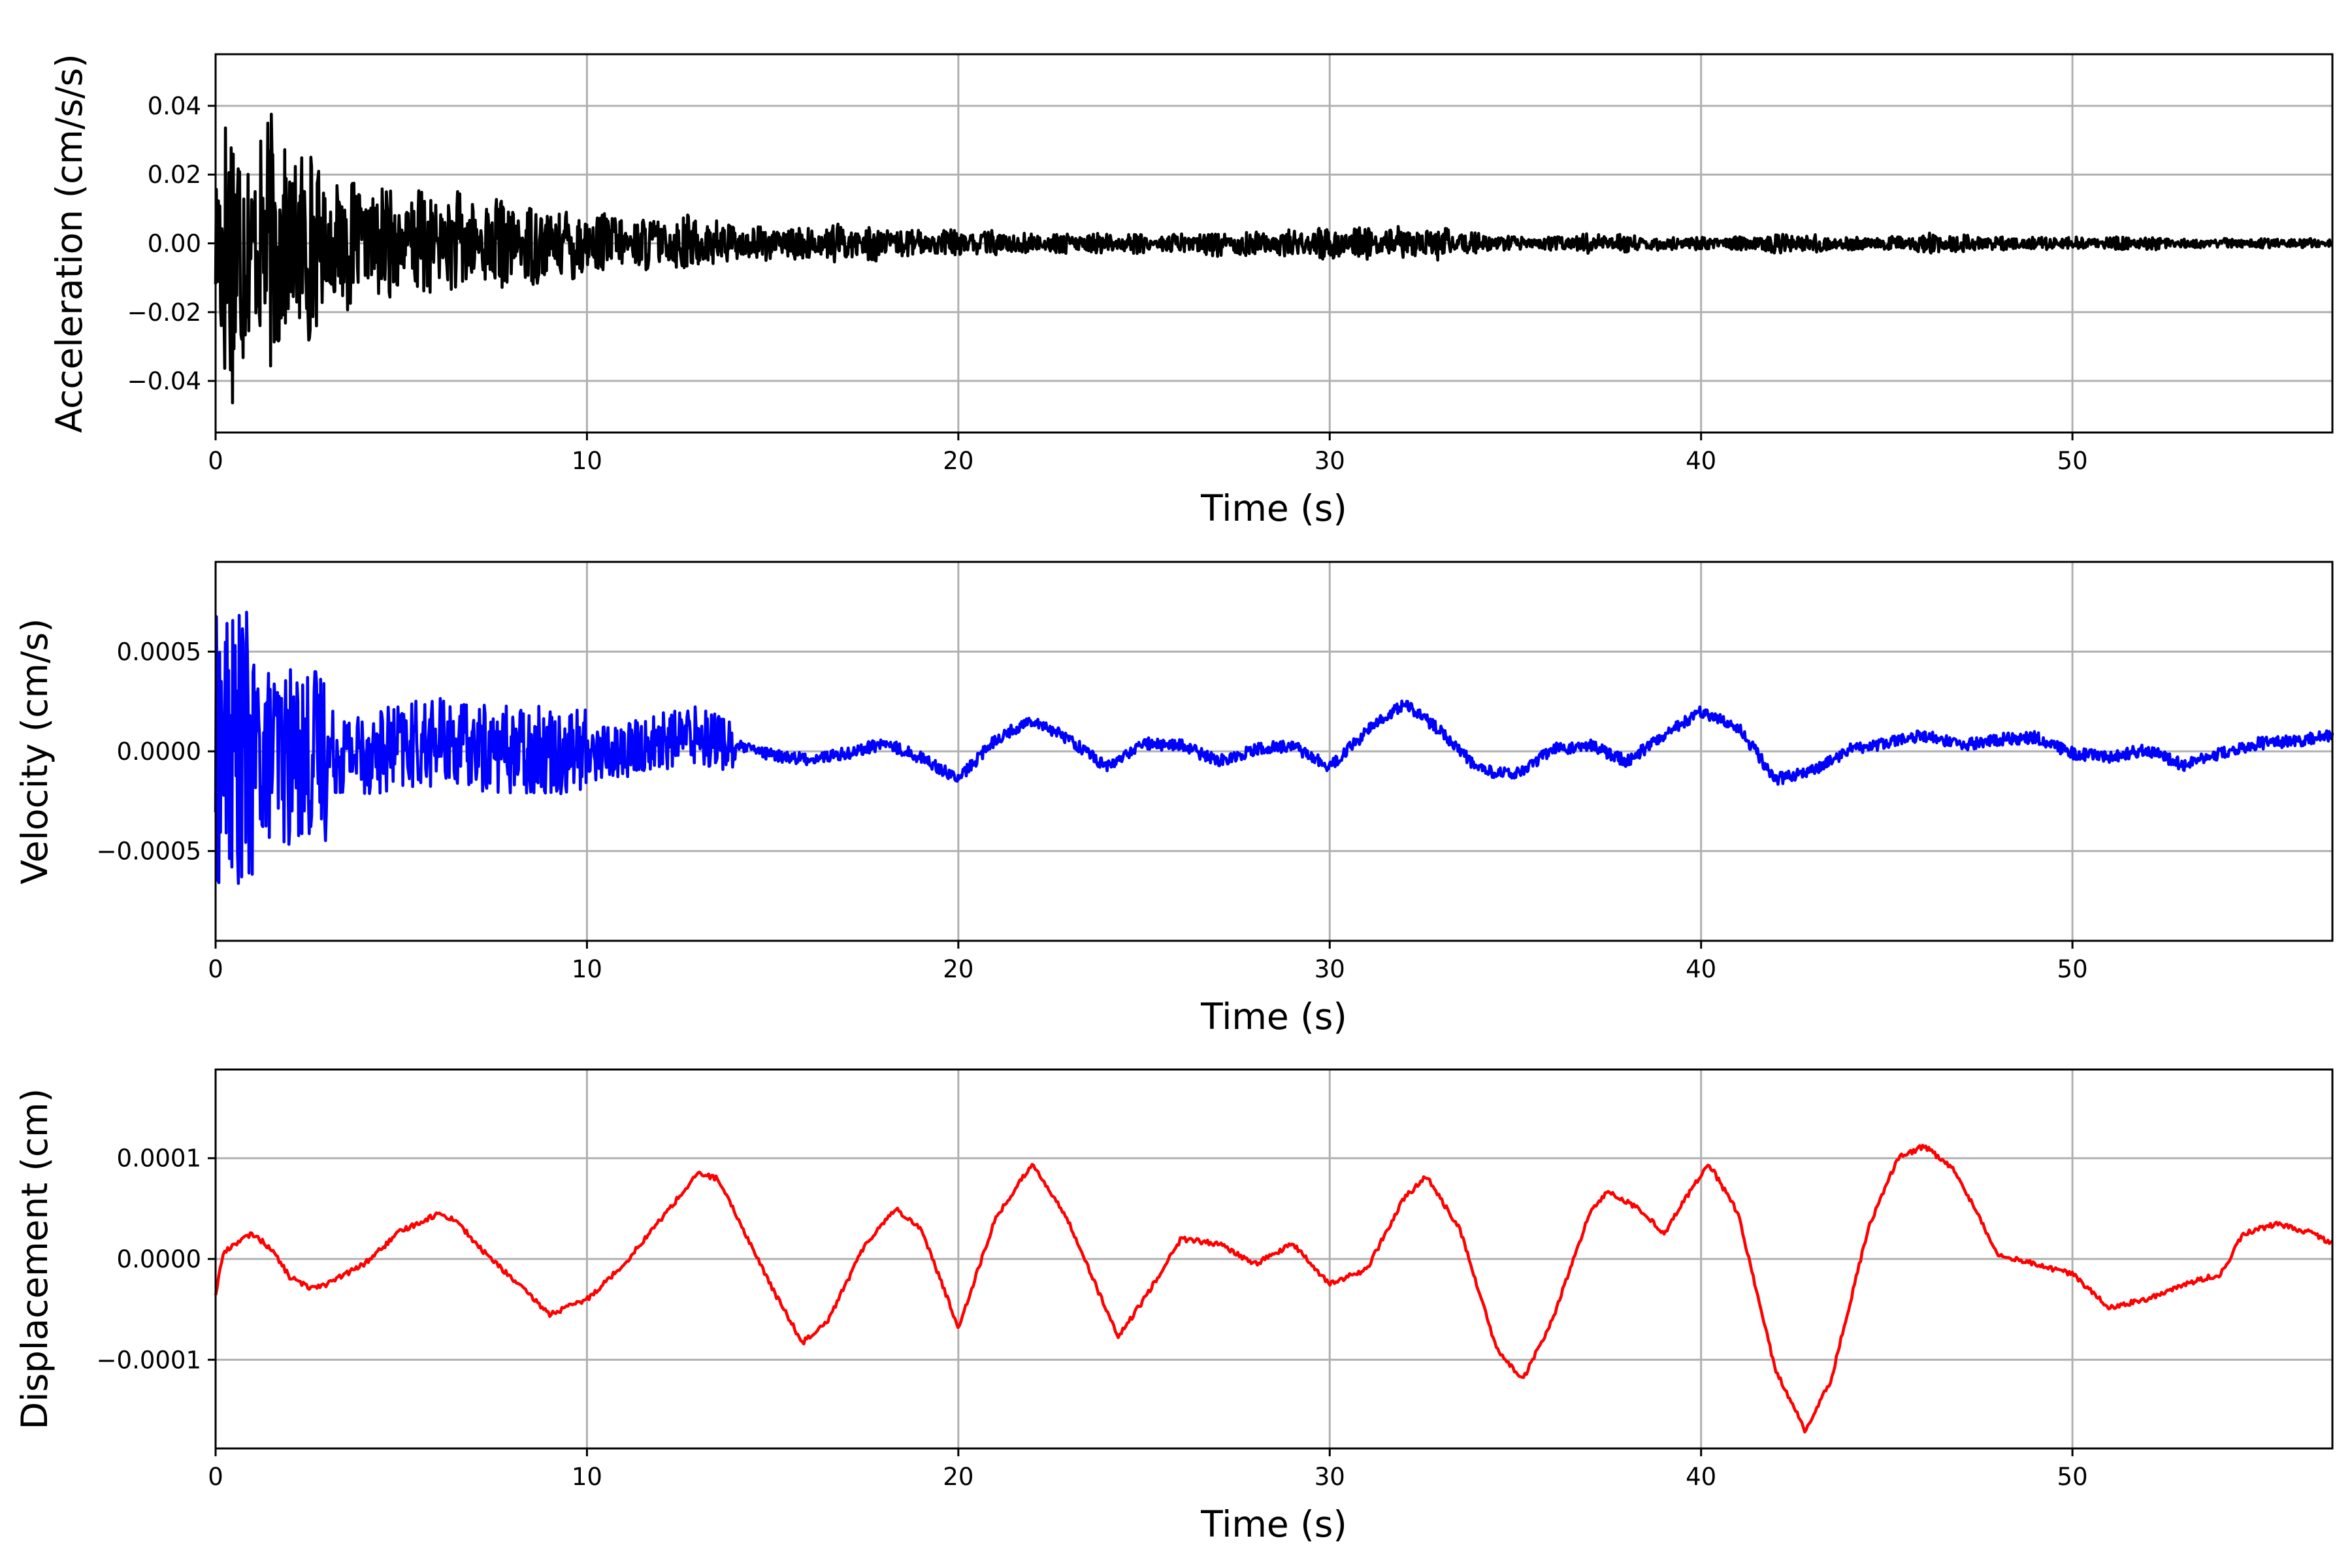 The height and width of the screenshot is (1568, 2352). Describe the element at coordinates (35, 751) in the screenshot. I see `velocity-y-axis-label: Velocity (cm/s)` at that location.